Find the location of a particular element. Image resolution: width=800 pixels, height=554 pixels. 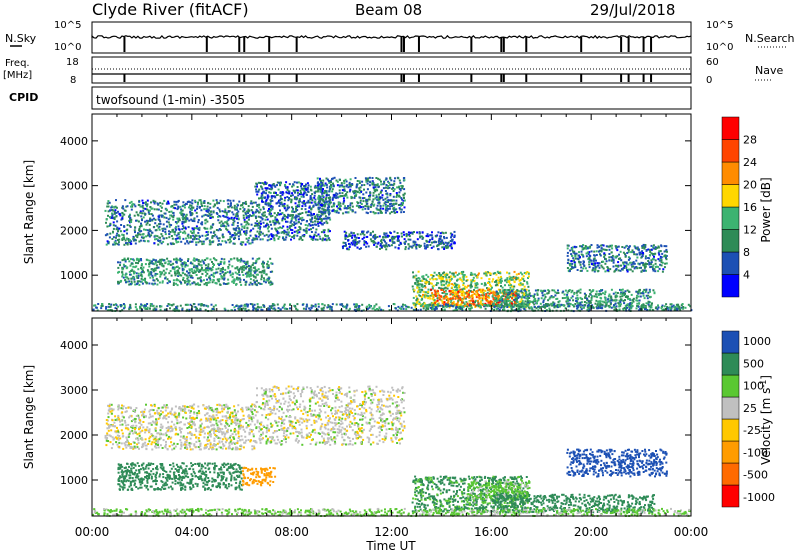

noise-right-tick-top: 10^5 is located at coordinates (719, 25).